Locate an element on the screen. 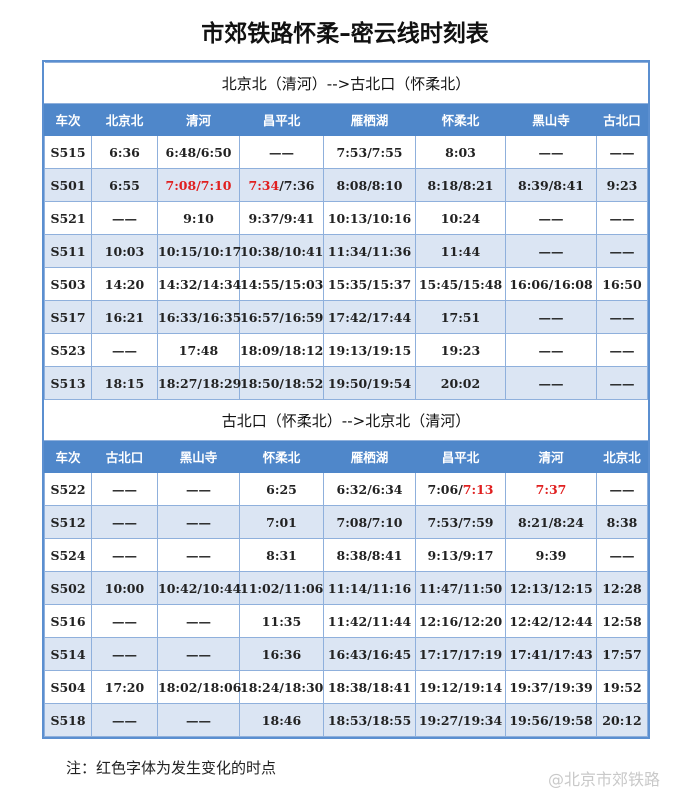 This screenshot has width=690, height=795. time-cell: 16:33/16:35 is located at coordinates (199, 317).